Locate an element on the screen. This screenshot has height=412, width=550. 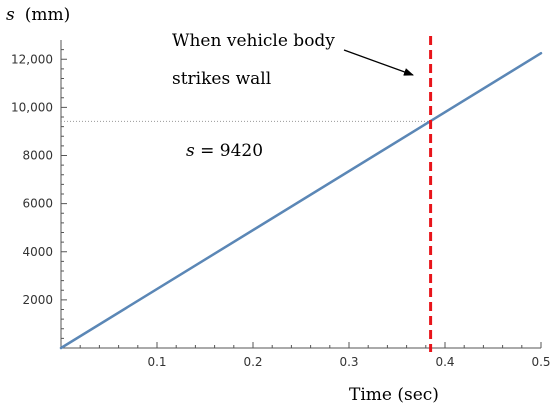
x-tick-label: 0.2 is located at coordinates (252, 362).